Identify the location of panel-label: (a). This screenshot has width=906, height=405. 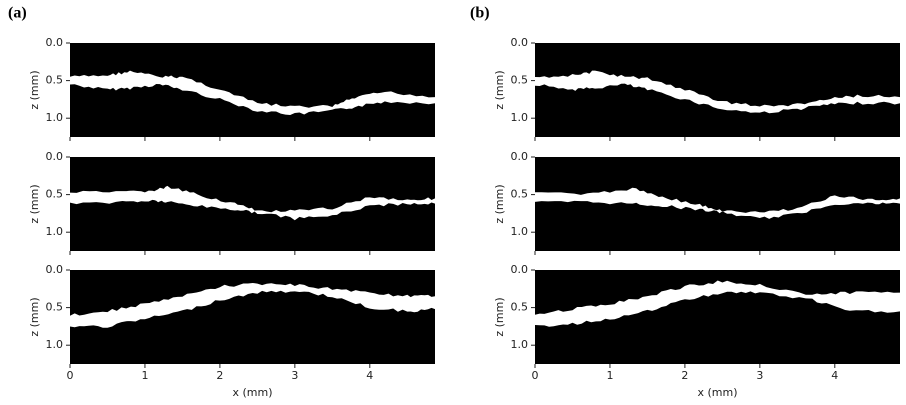
(17, 13).